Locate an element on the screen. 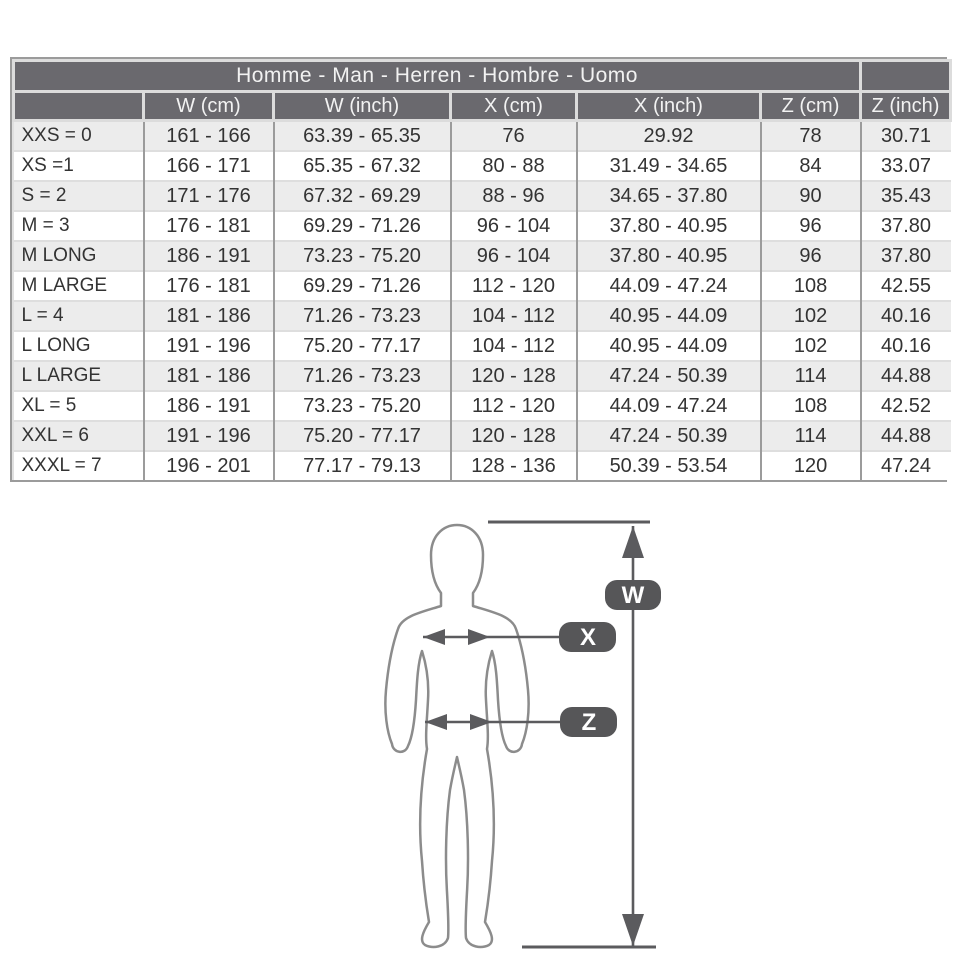 The image size is (960, 960). value-cell: 102 is located at coordinates (810, 315).